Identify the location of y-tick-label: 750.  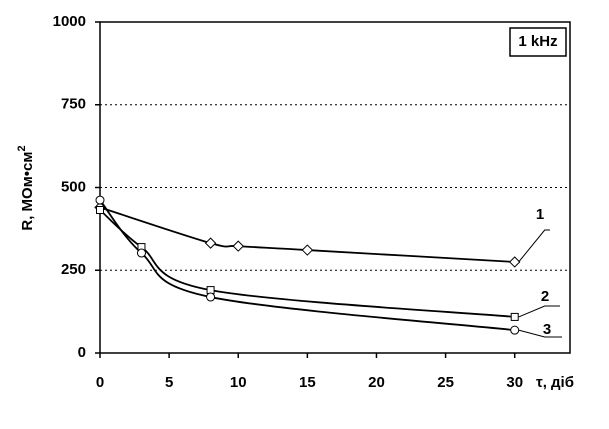
(73, 104).